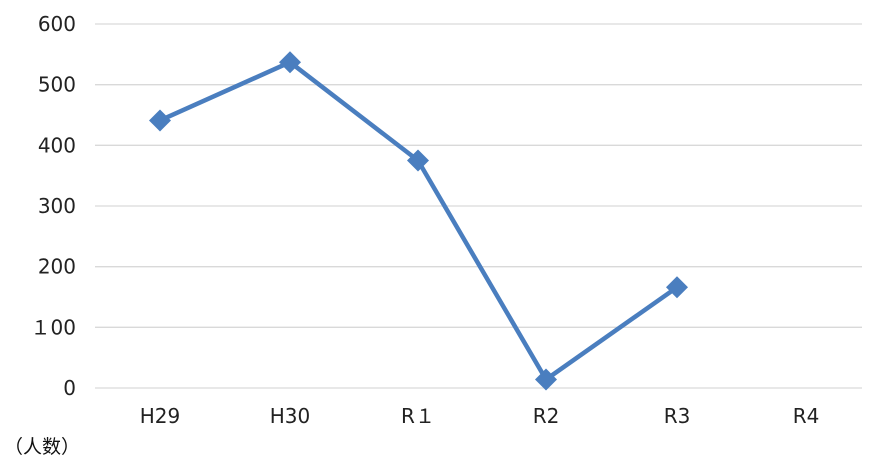  Describe the element at coordinates (57, 24) in the screenshot. I see `y-tick-label: 600` at that location.